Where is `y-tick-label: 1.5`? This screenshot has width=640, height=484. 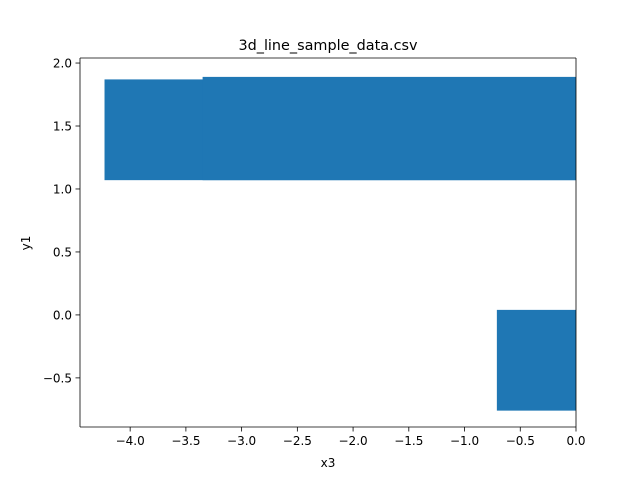 y-tick-label: 1.5 is located at coordinates (62, 127).